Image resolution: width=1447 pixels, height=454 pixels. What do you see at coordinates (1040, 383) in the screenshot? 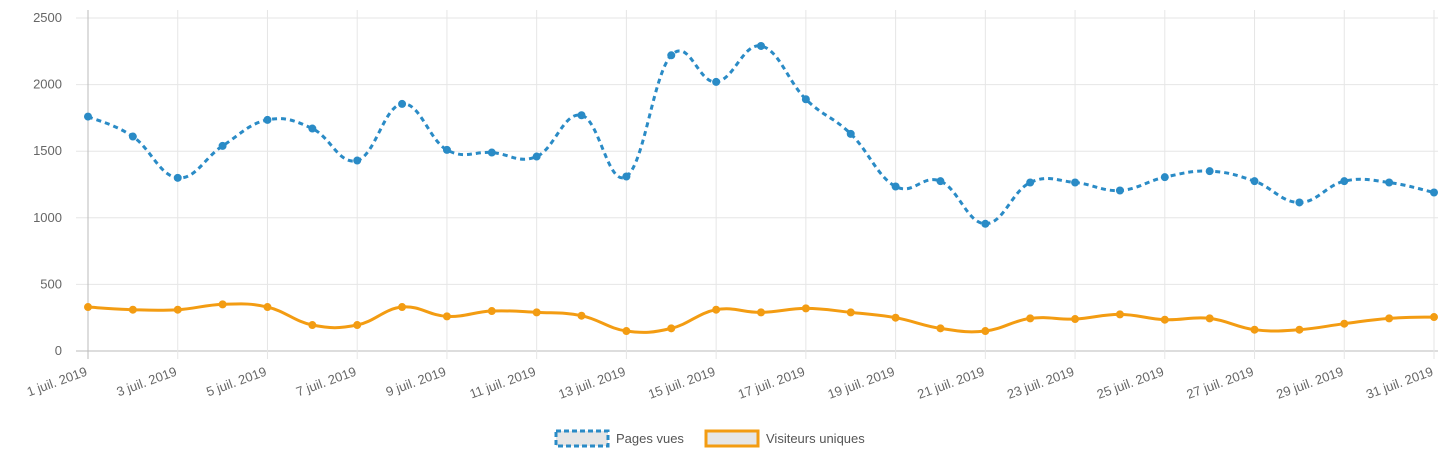
I see `x-tick-label: 23 juil. 2019` at bounding box center [1040, 383].